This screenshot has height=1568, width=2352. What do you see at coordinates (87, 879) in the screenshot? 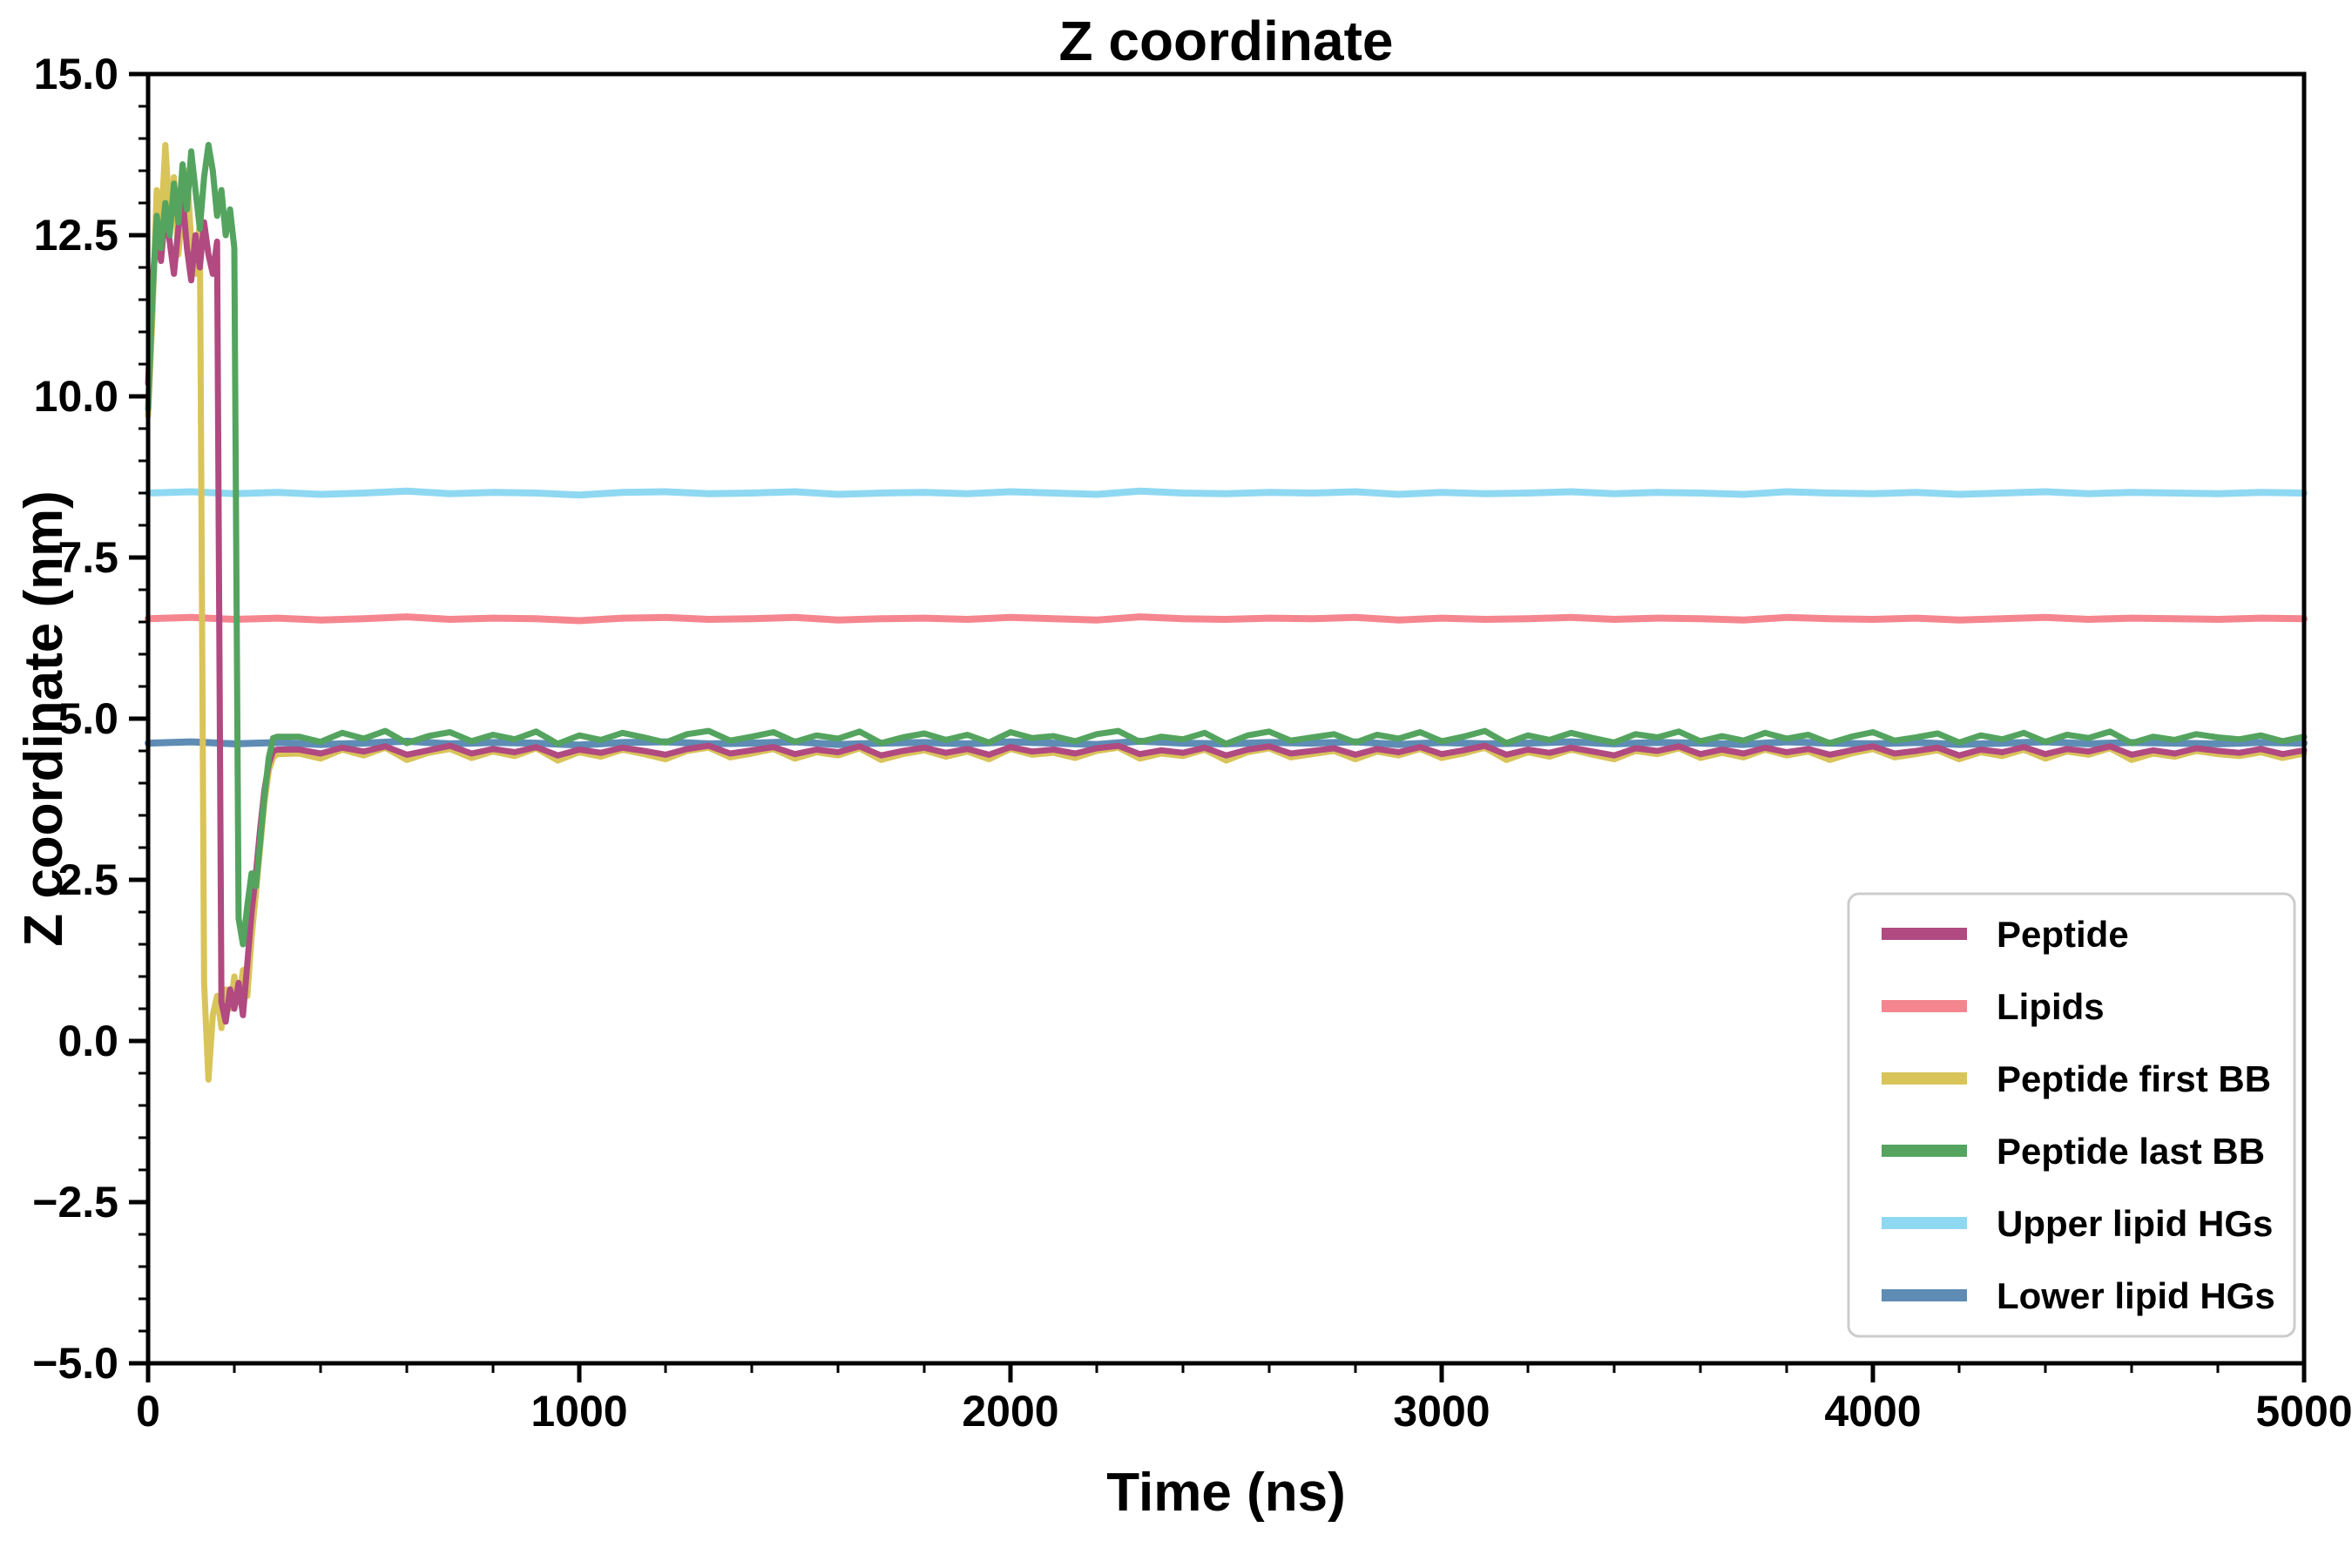
I see `y-tick-label: 2.5` at bounding box center [87, 879].